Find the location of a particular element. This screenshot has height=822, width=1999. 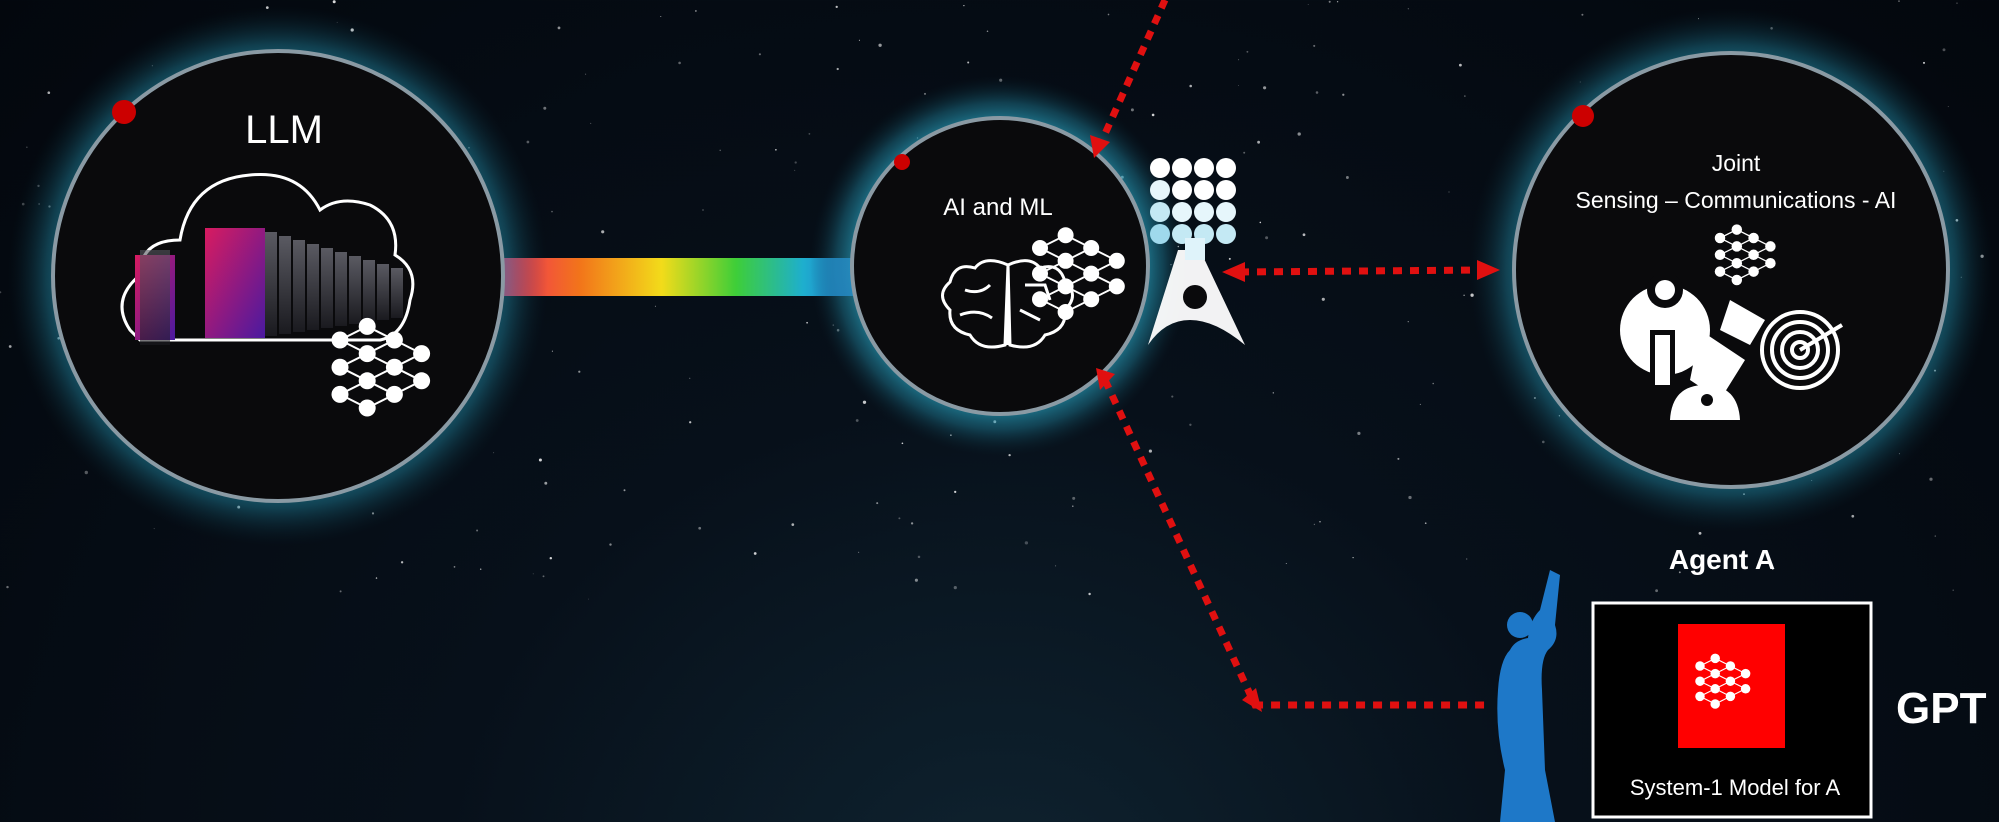

tower-to-joint-link is located at coordinates (1361, 271).